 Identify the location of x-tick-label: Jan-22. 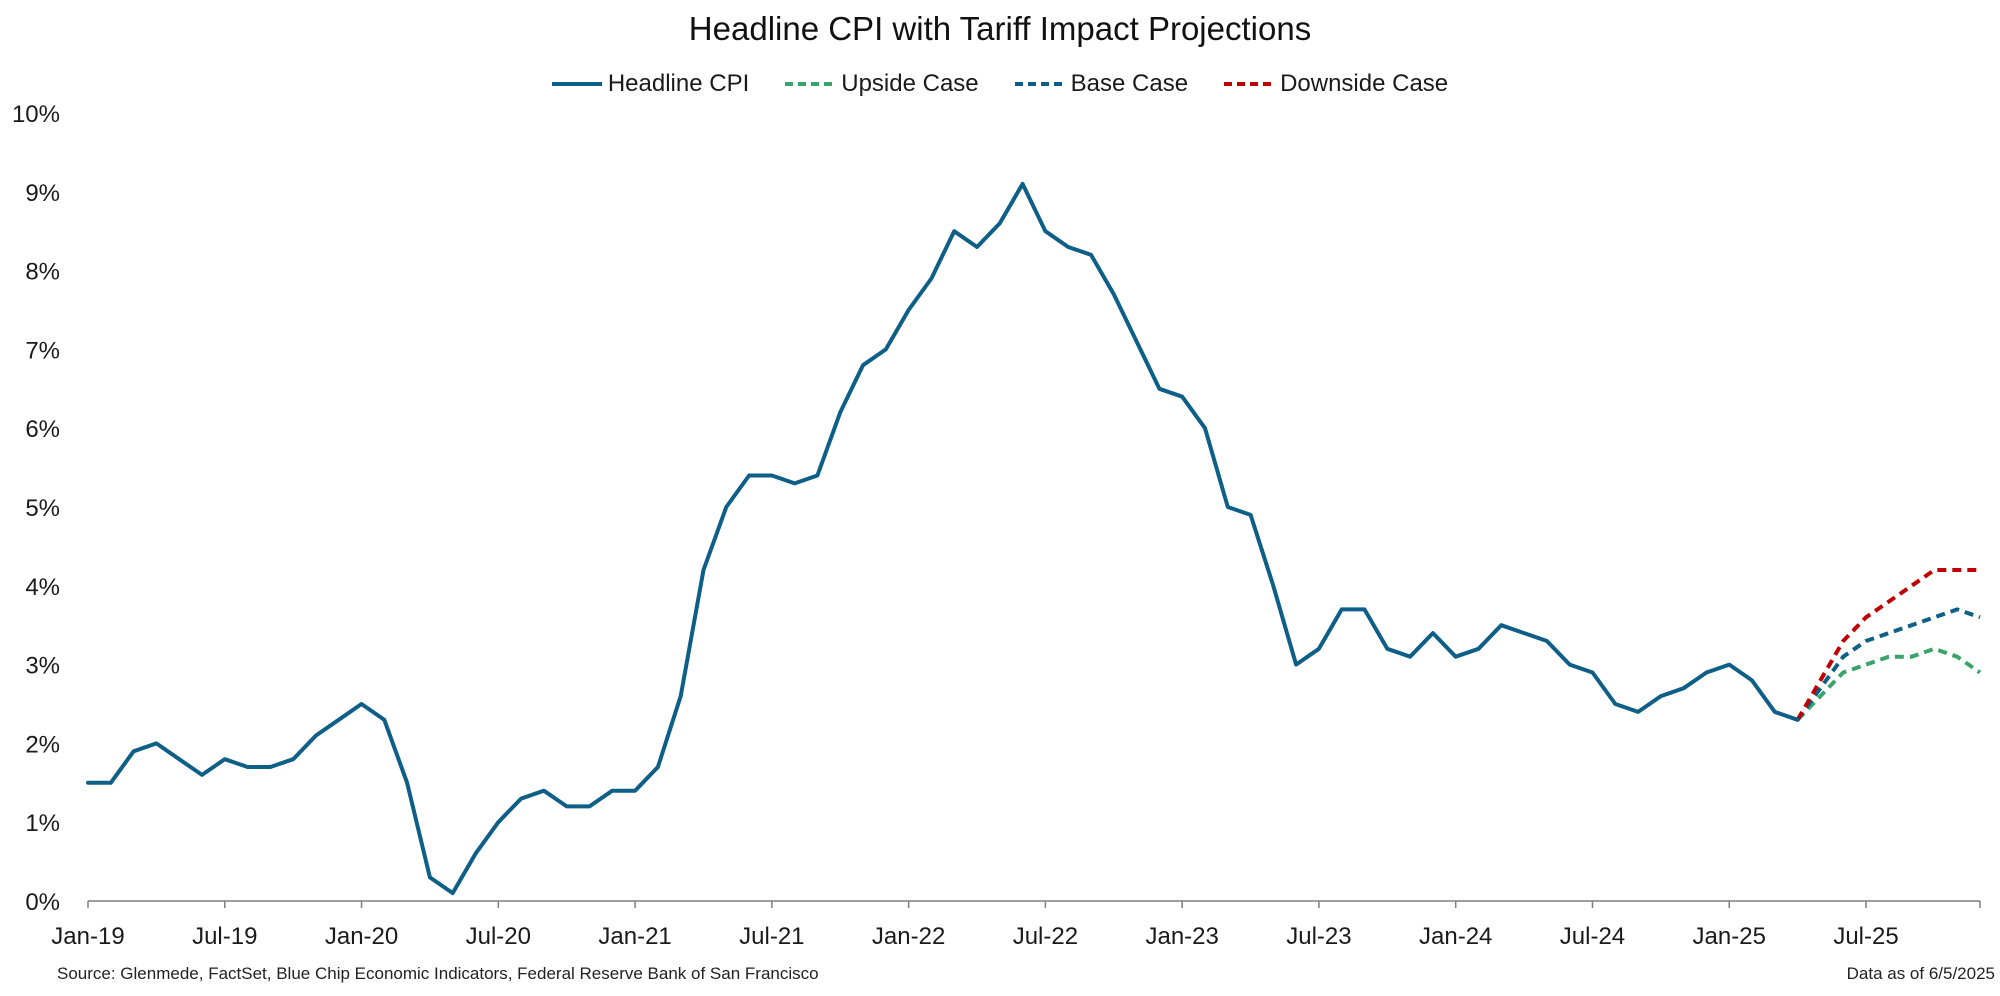
(908, 936).